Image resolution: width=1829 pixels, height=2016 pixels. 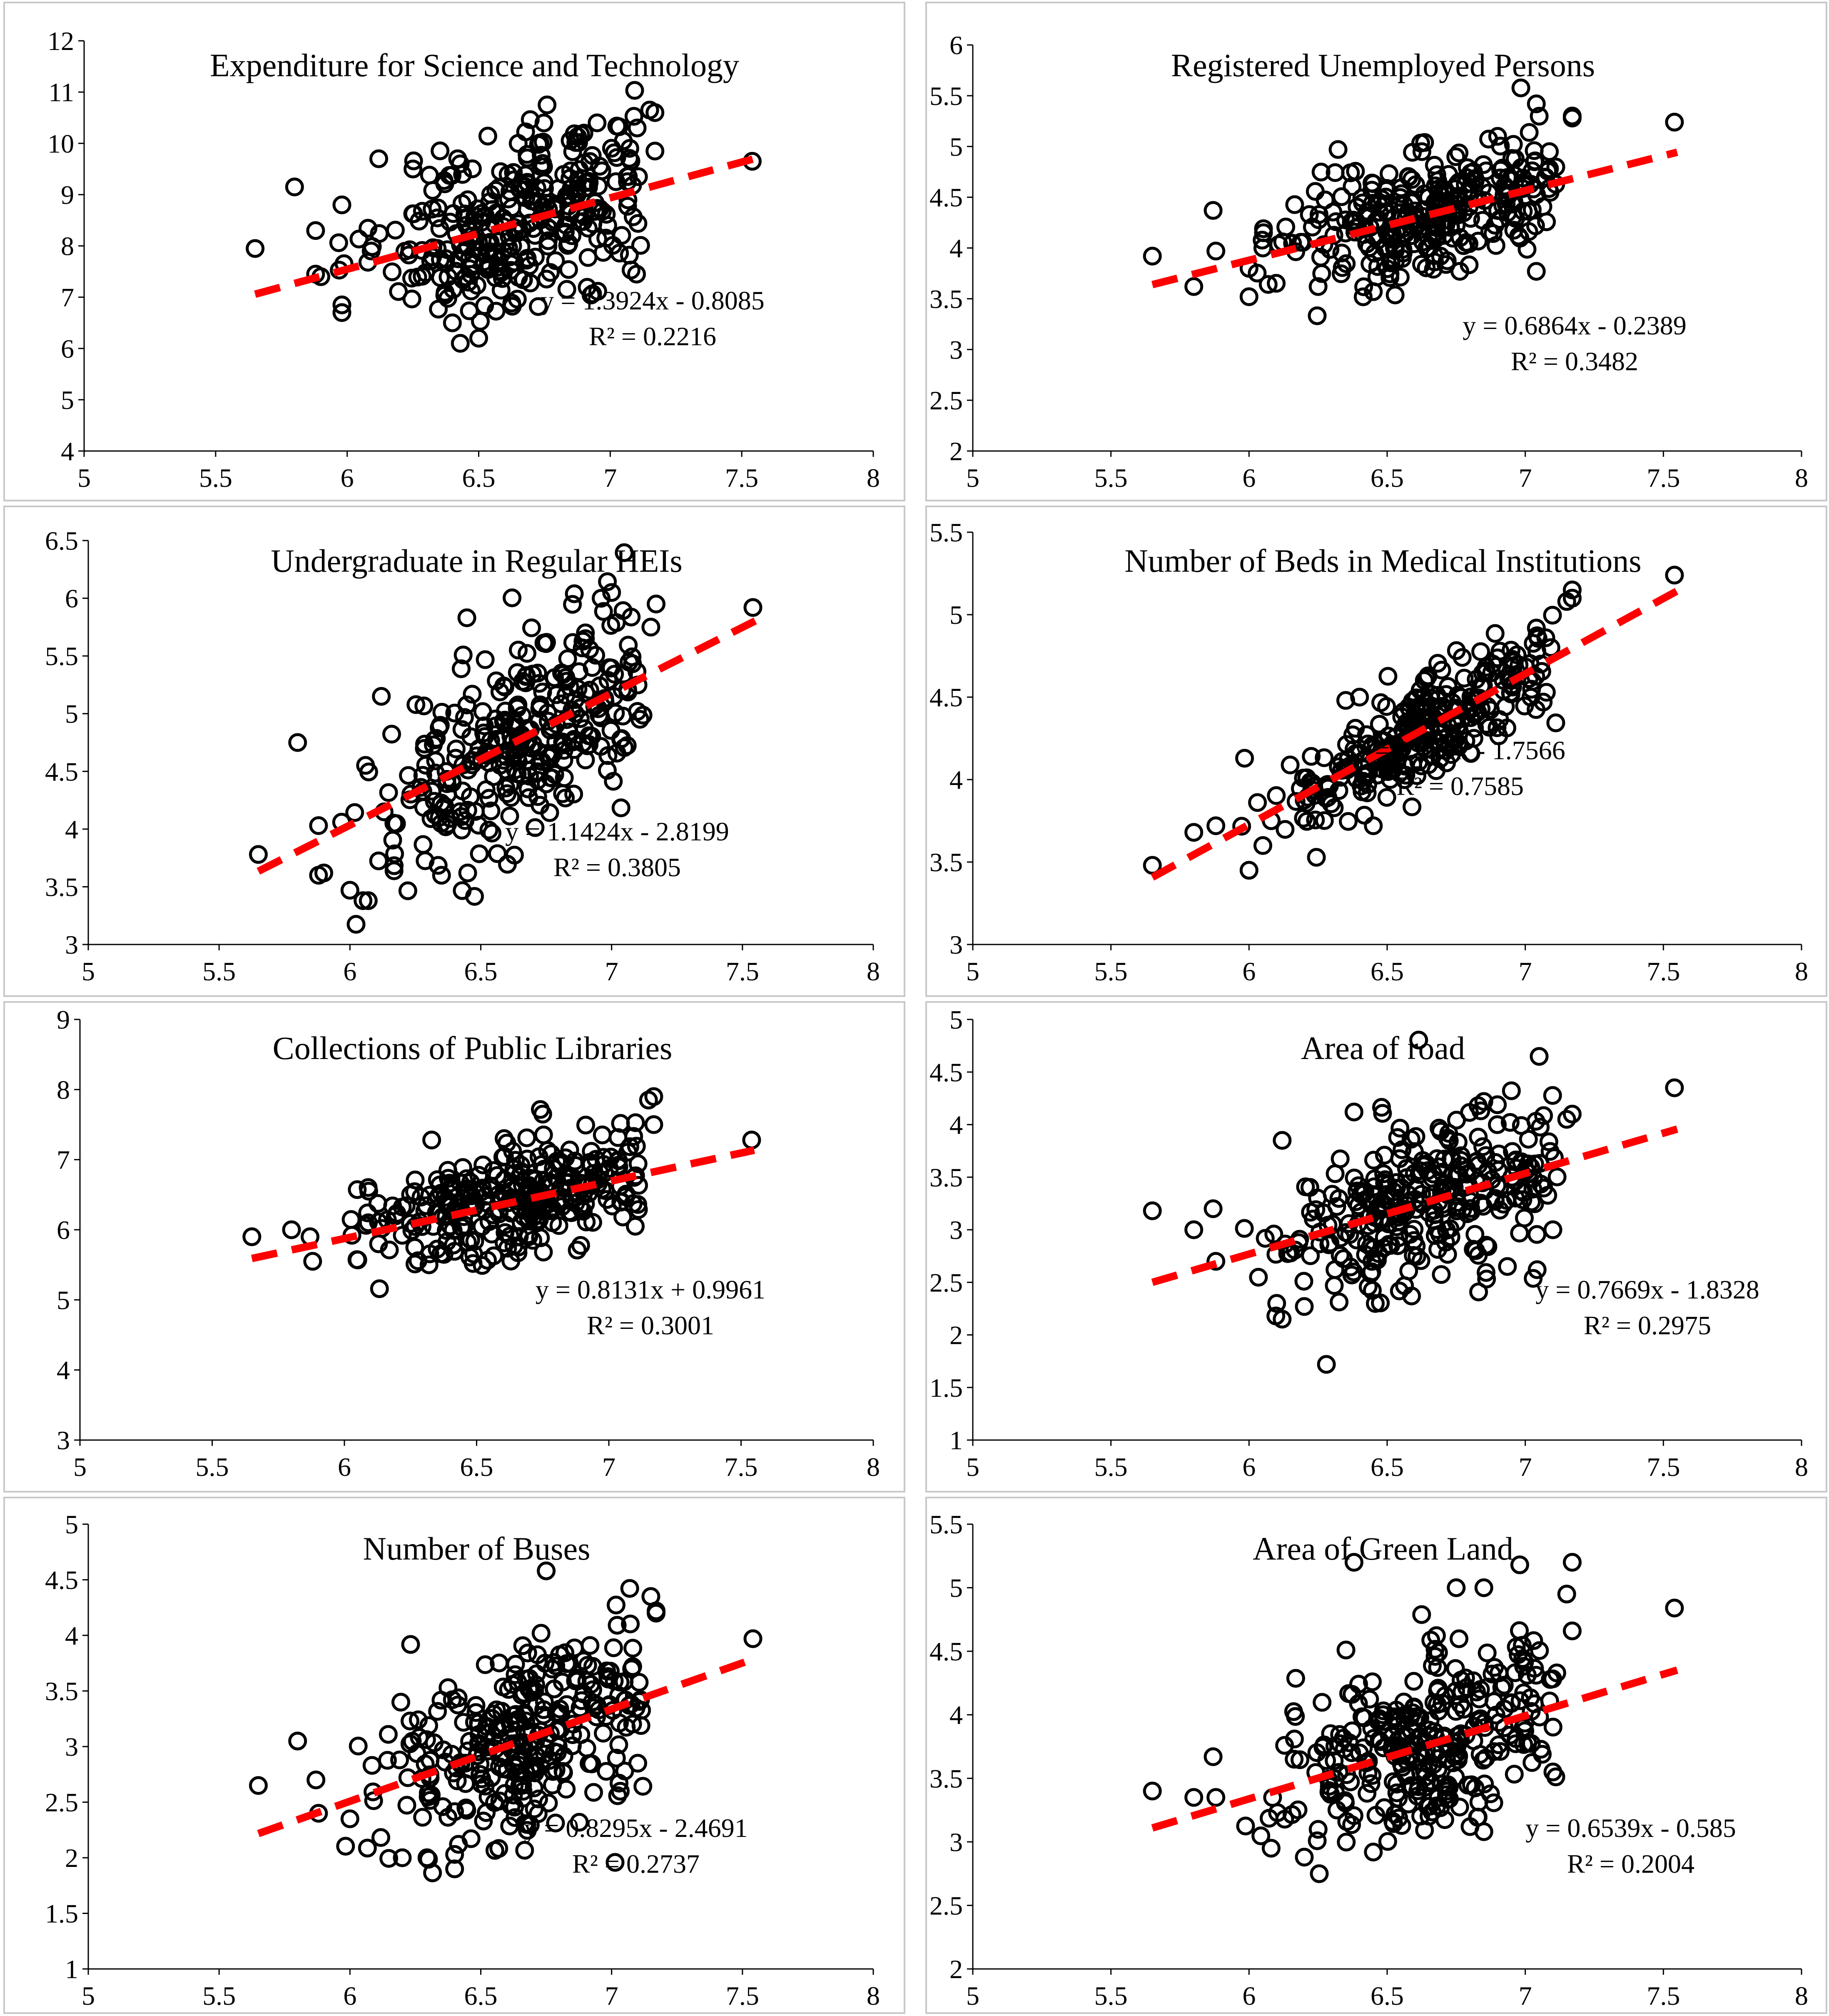 I want to click on y-tick-label: 1.5, so click(x=946, y=1388).